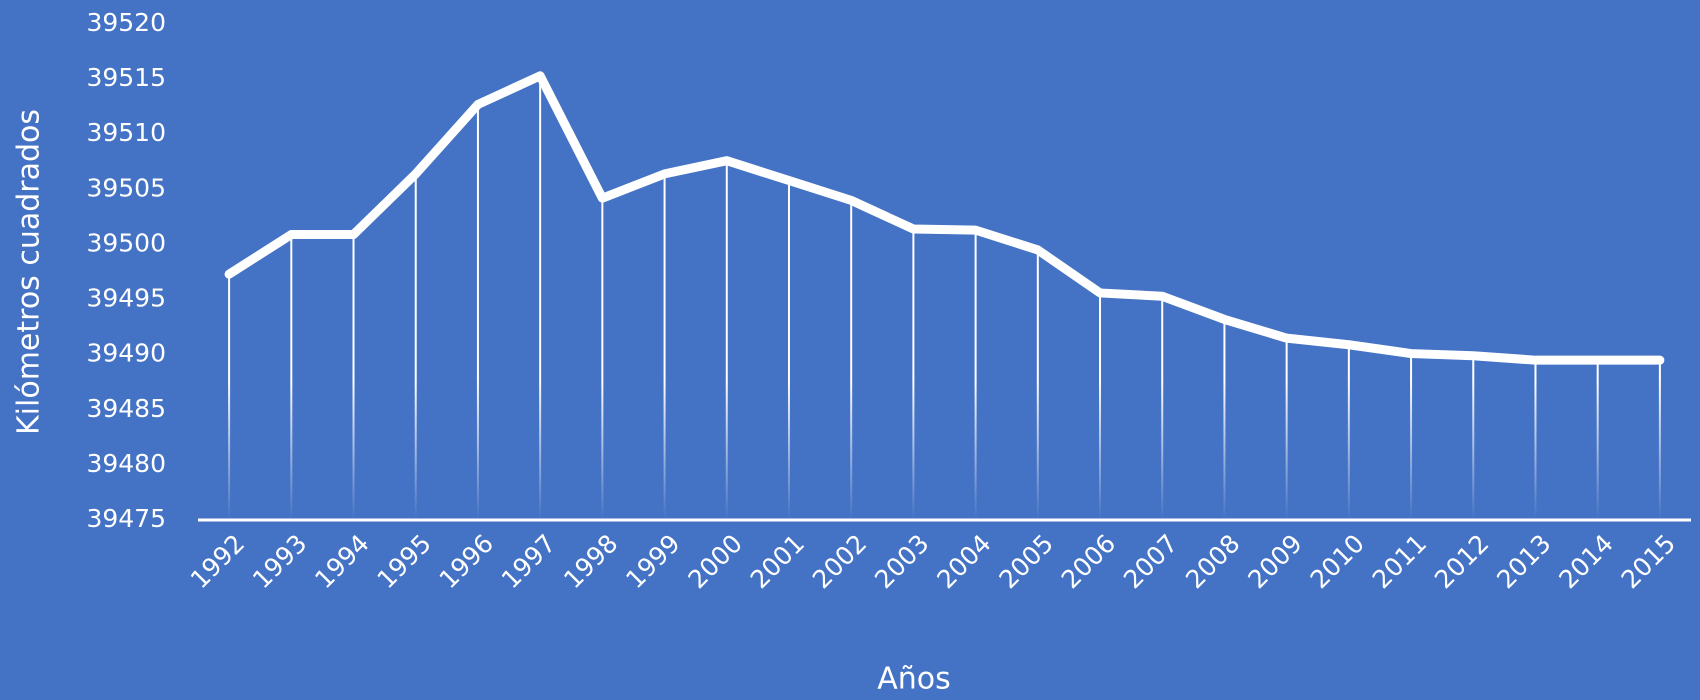  Describe the element at coordinates (528, 561) in the screenshot. I see `x-tick-label: 1997` at that location.